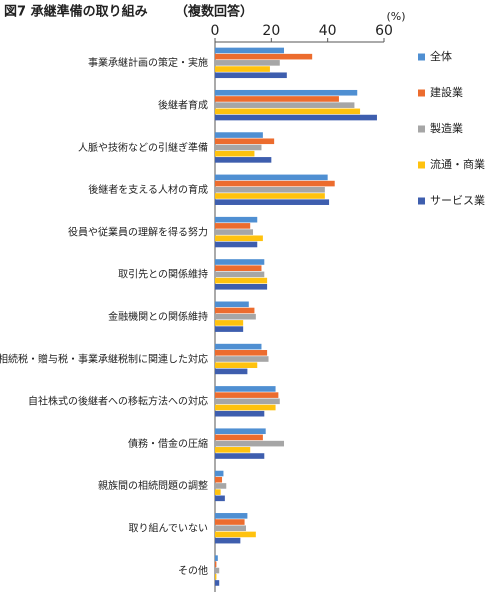 This screenshot has height=597, width=498. I want to click on category-label: 後継者を支える人材の育成, so click(148, 189).